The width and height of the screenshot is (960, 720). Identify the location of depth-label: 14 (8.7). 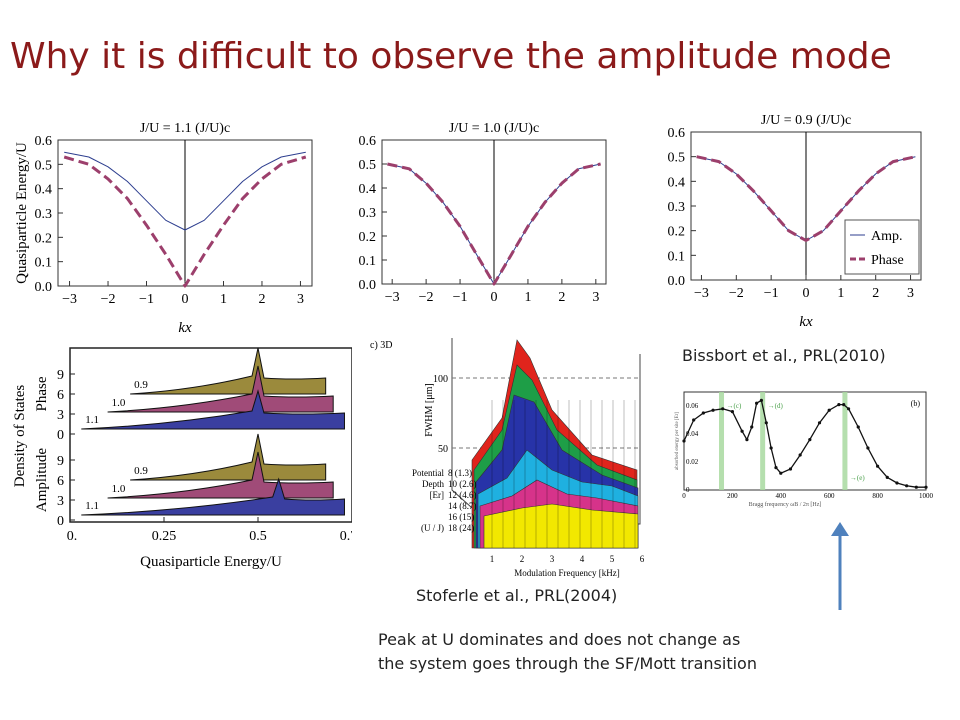
(462, 506).